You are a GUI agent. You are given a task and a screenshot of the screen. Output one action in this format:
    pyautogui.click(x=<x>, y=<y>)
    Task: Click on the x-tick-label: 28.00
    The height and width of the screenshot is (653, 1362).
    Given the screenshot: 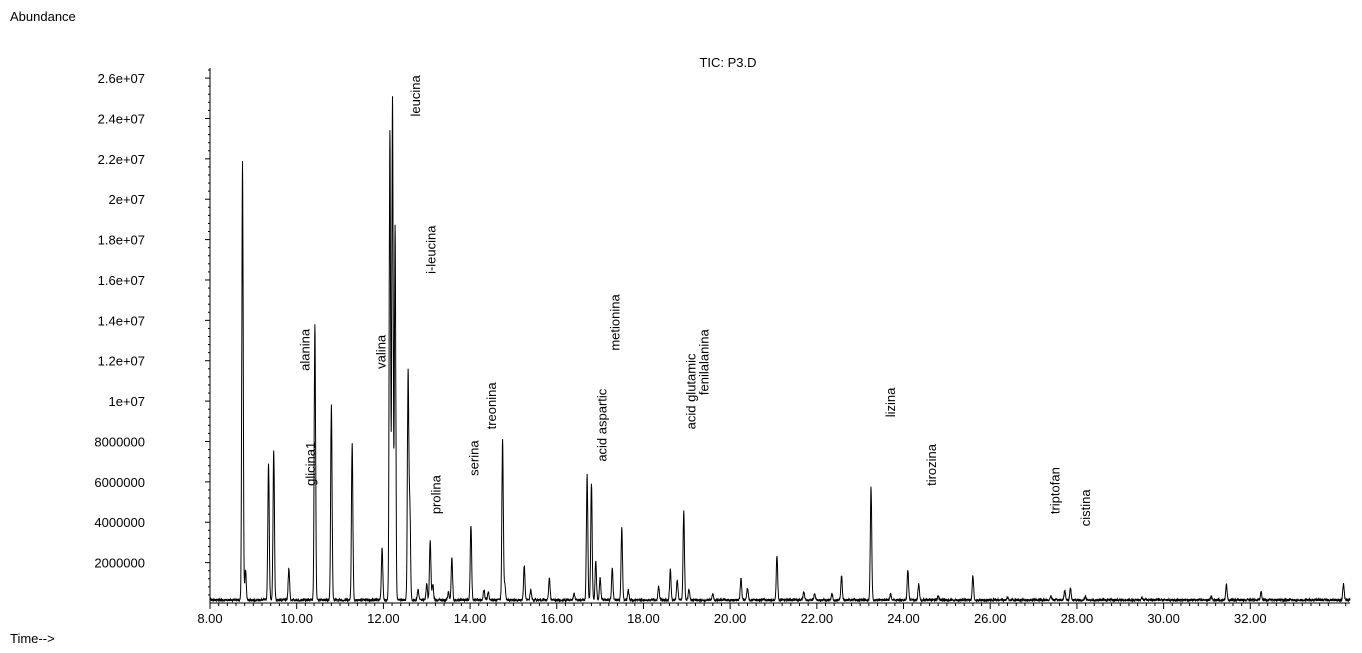 What is the action you would take?
    pyautogui.click(x=1077, y=618)
    